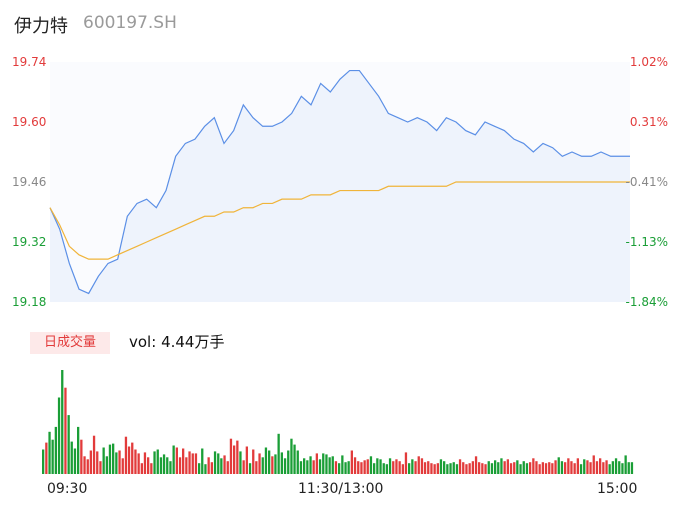 Image resolution: width=686 pixels, height=524 pixels. I want to click on y-tick-price: 19.74, so click(29, 62).